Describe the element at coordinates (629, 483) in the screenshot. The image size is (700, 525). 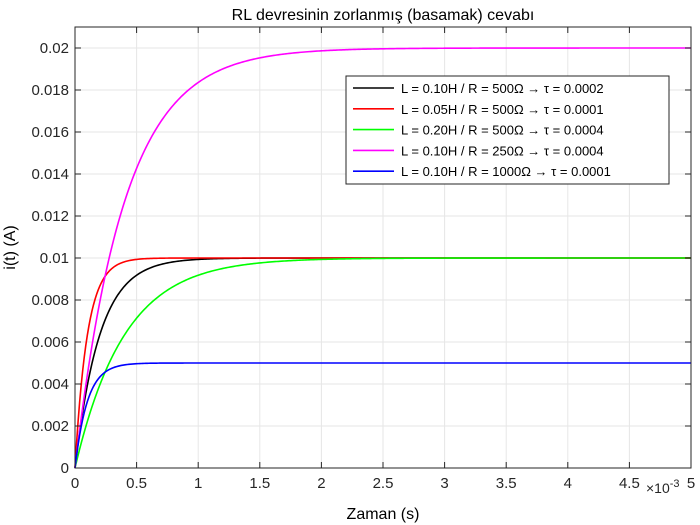
I see `x-tick-label: 4.5` at that location.